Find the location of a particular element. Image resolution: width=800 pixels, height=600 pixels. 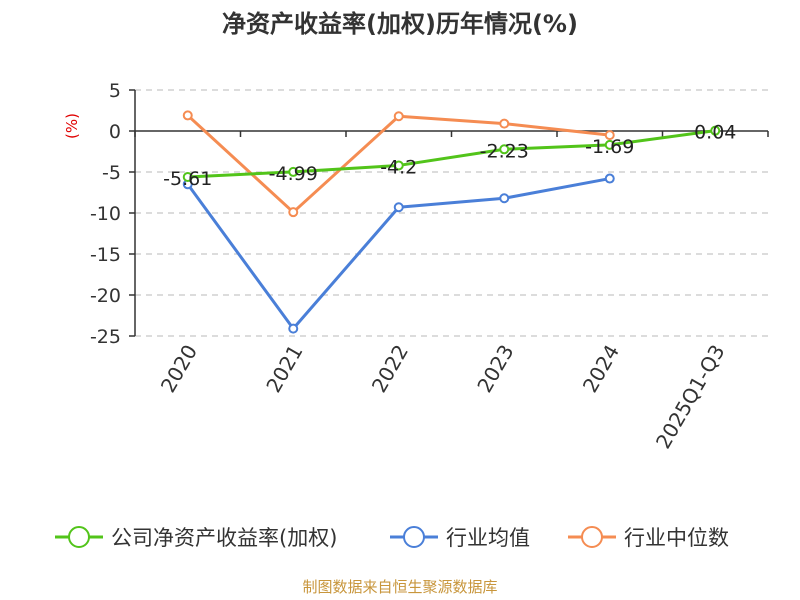

y-tick-labels: 5 0 -5 -10 -15 -20 -25 is located at coordinates (105, 214).